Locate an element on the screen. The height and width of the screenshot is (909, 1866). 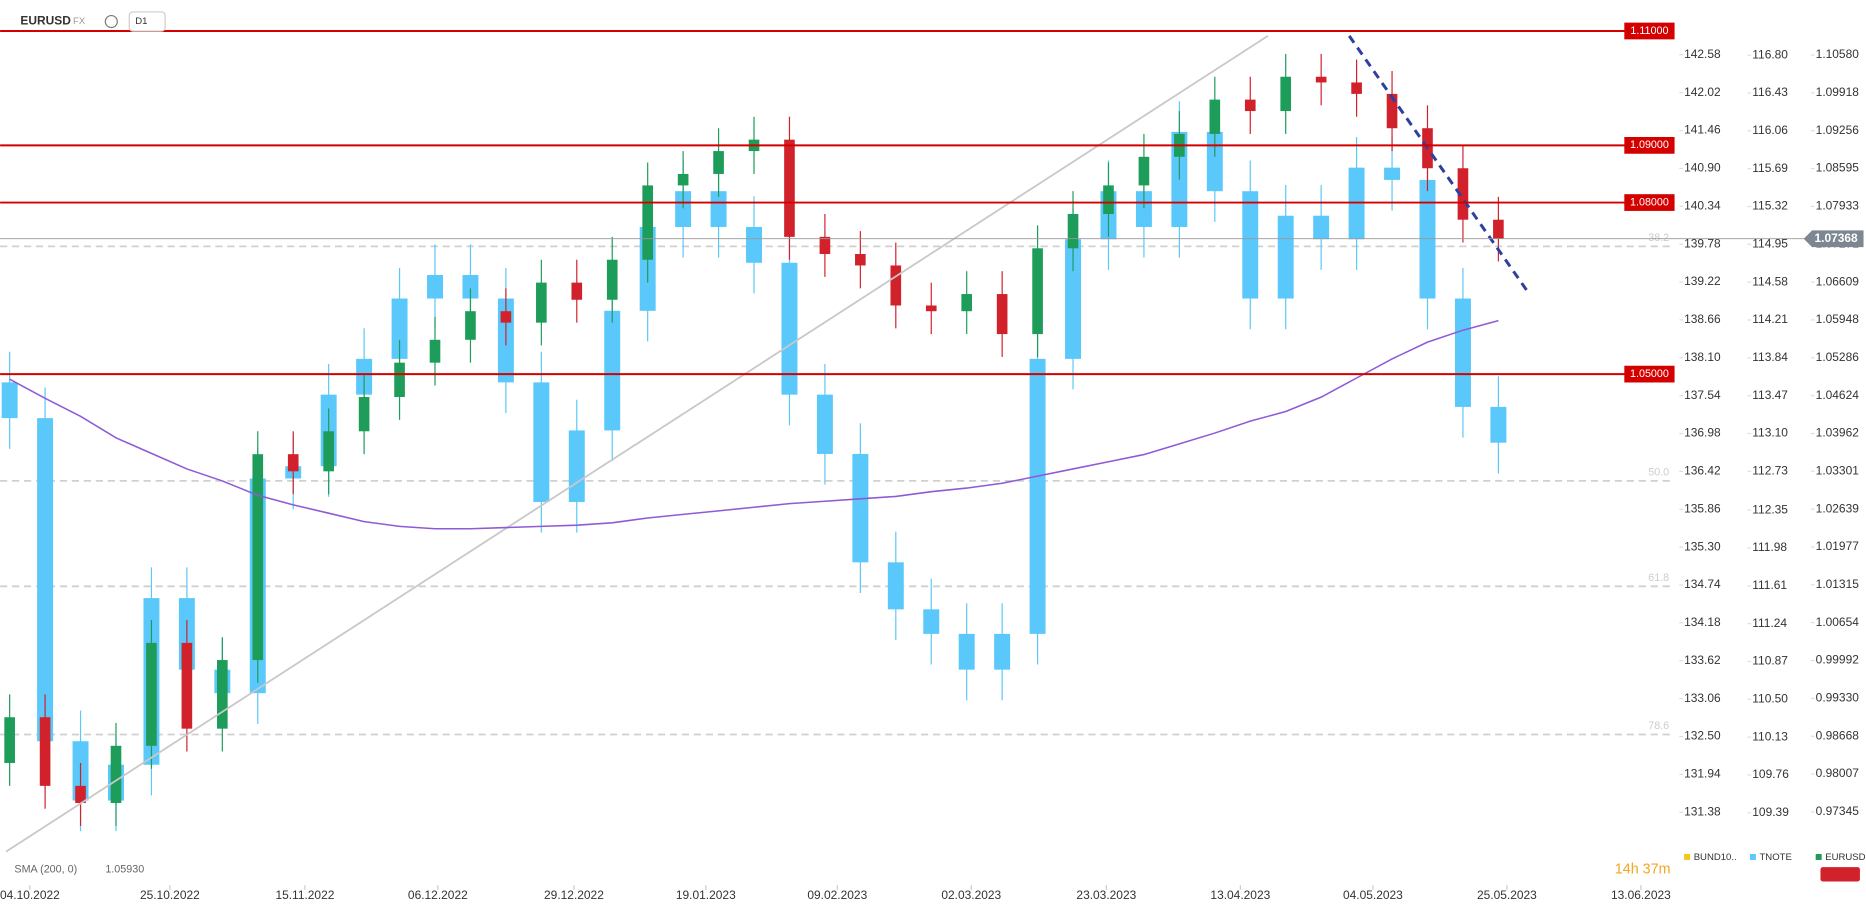
last-price-tag is located at coordinates (1833, 239).